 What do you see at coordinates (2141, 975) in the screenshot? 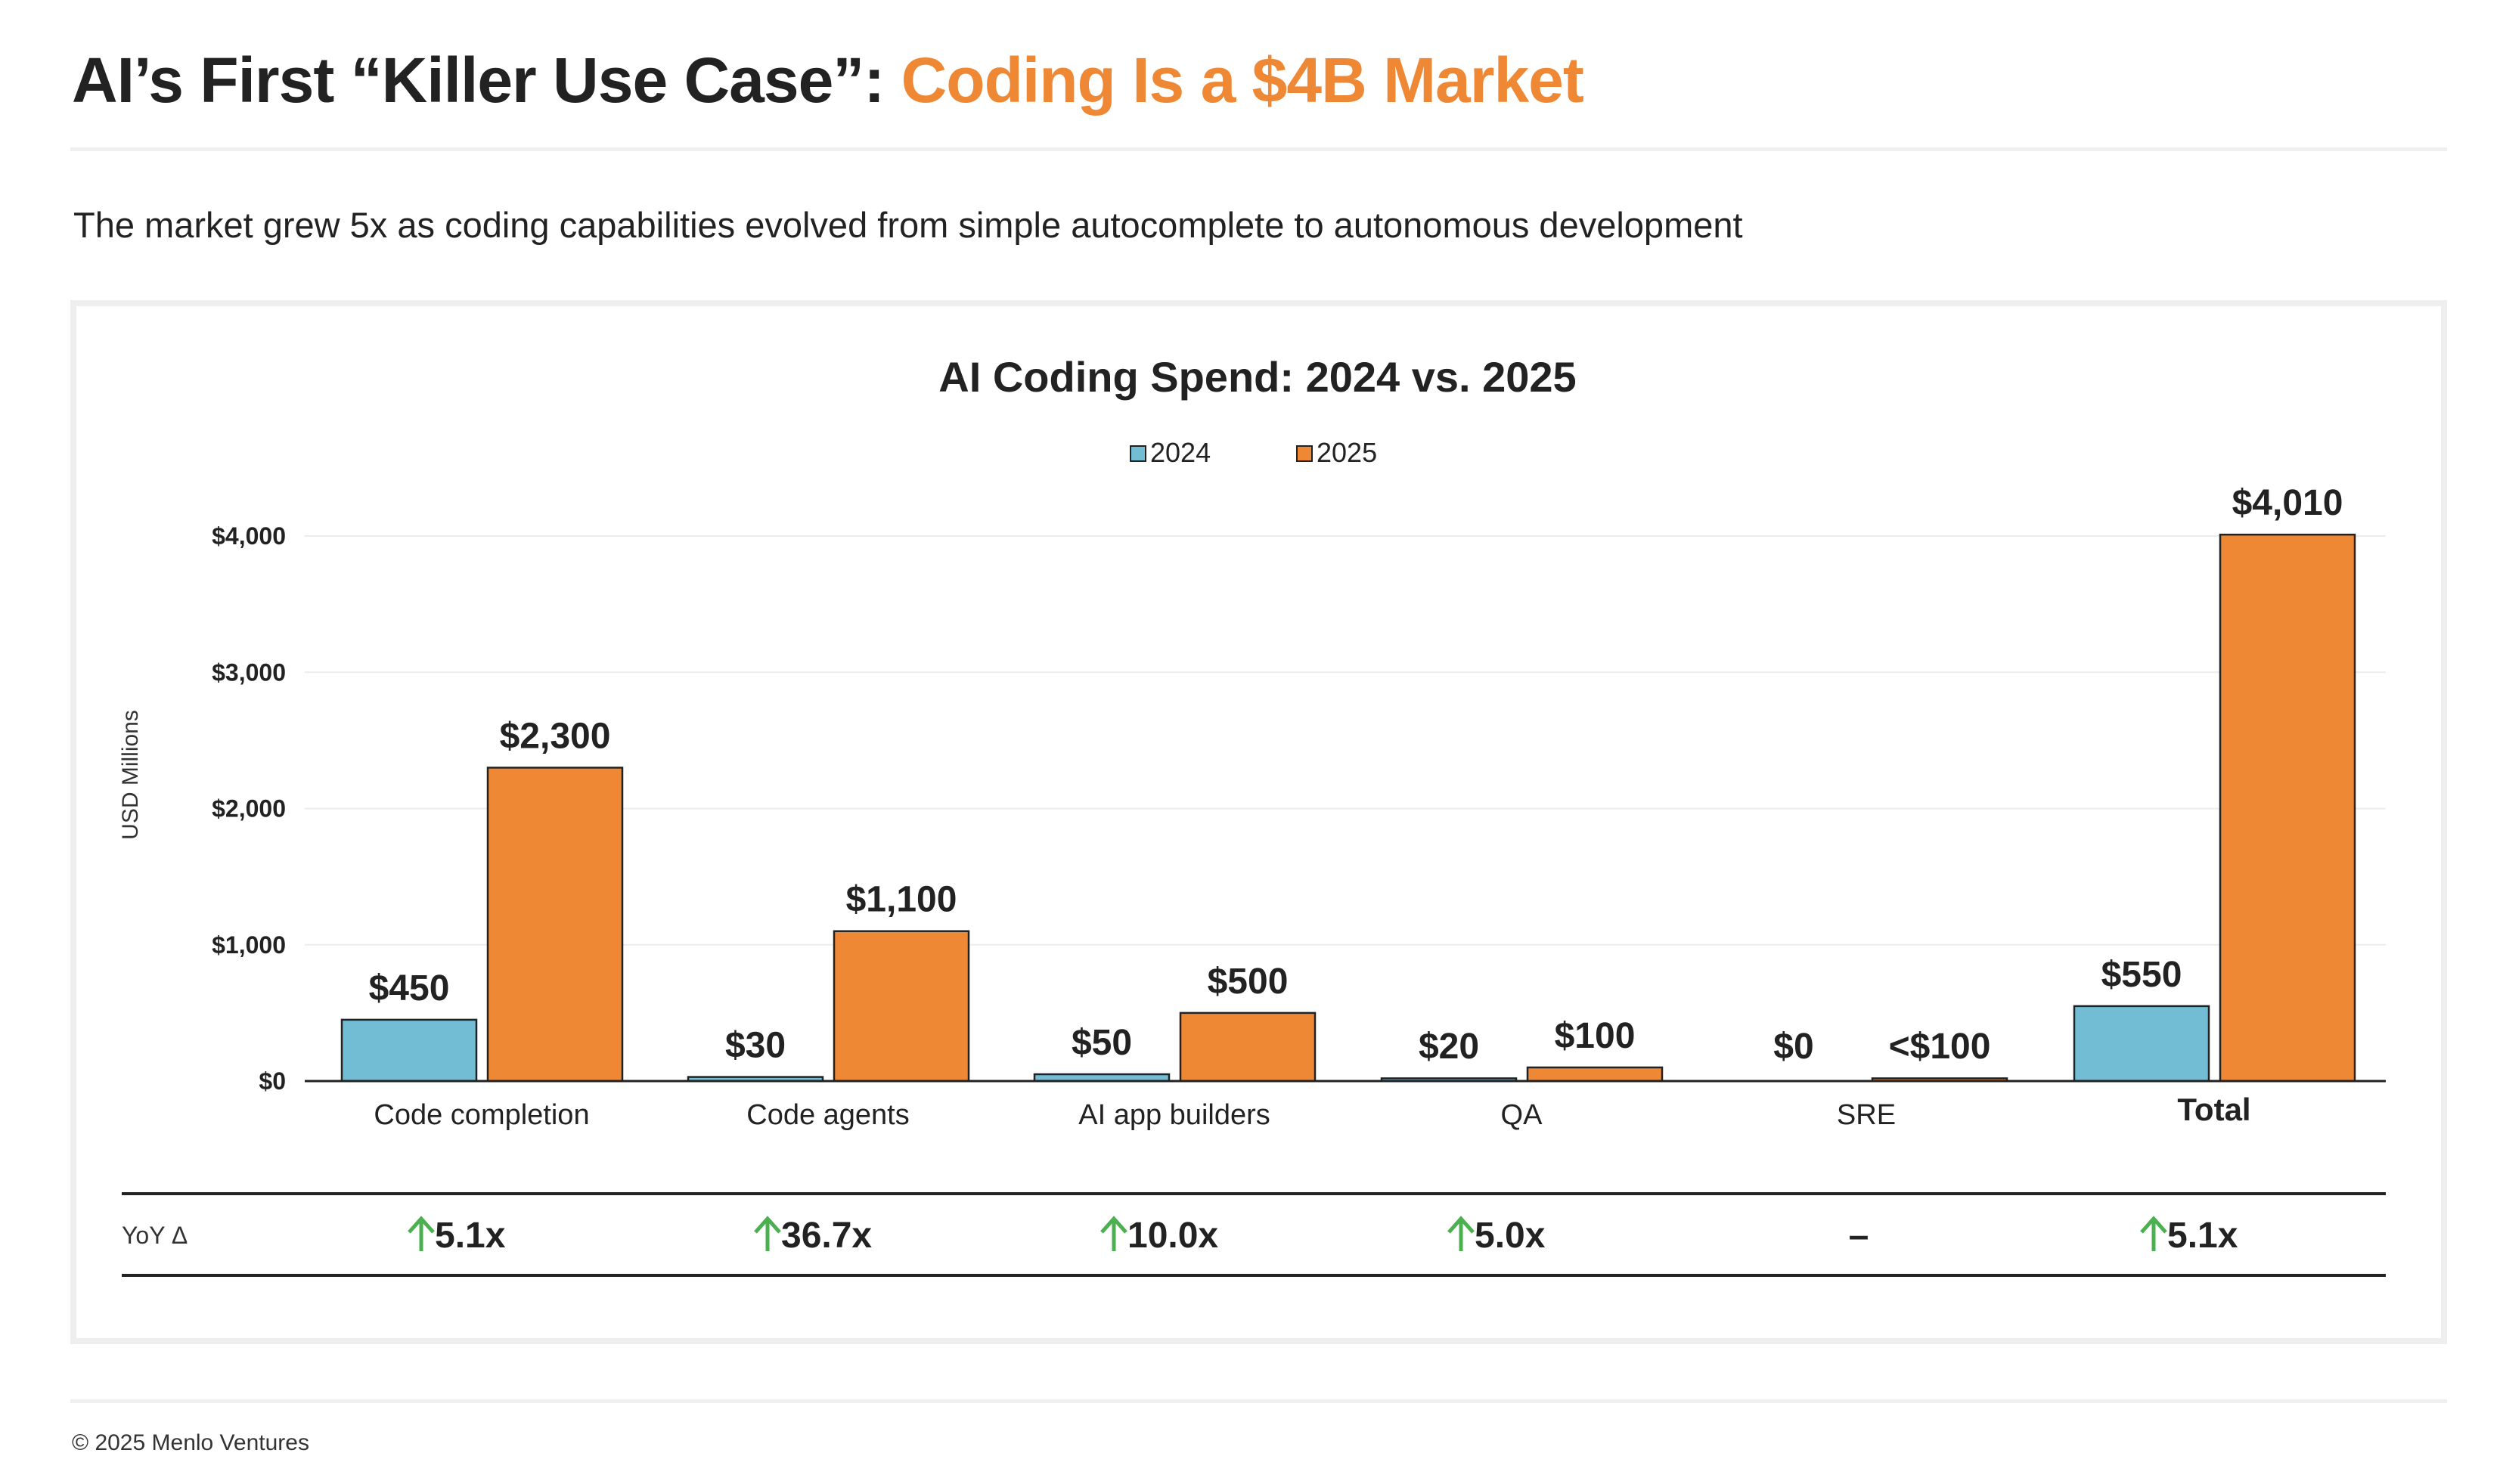
I see `data-label: $550` at bounding box center [2141, 975].